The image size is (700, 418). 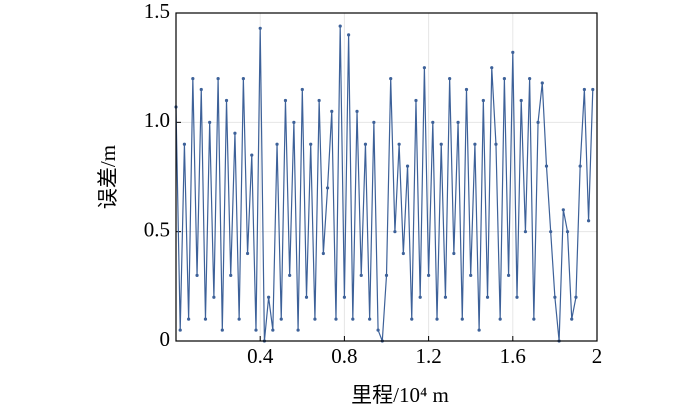 What do you see at coordinates (165, 339) in the screenshot?
I see `y-tick-label: 0` at bounding box center [165, 339].